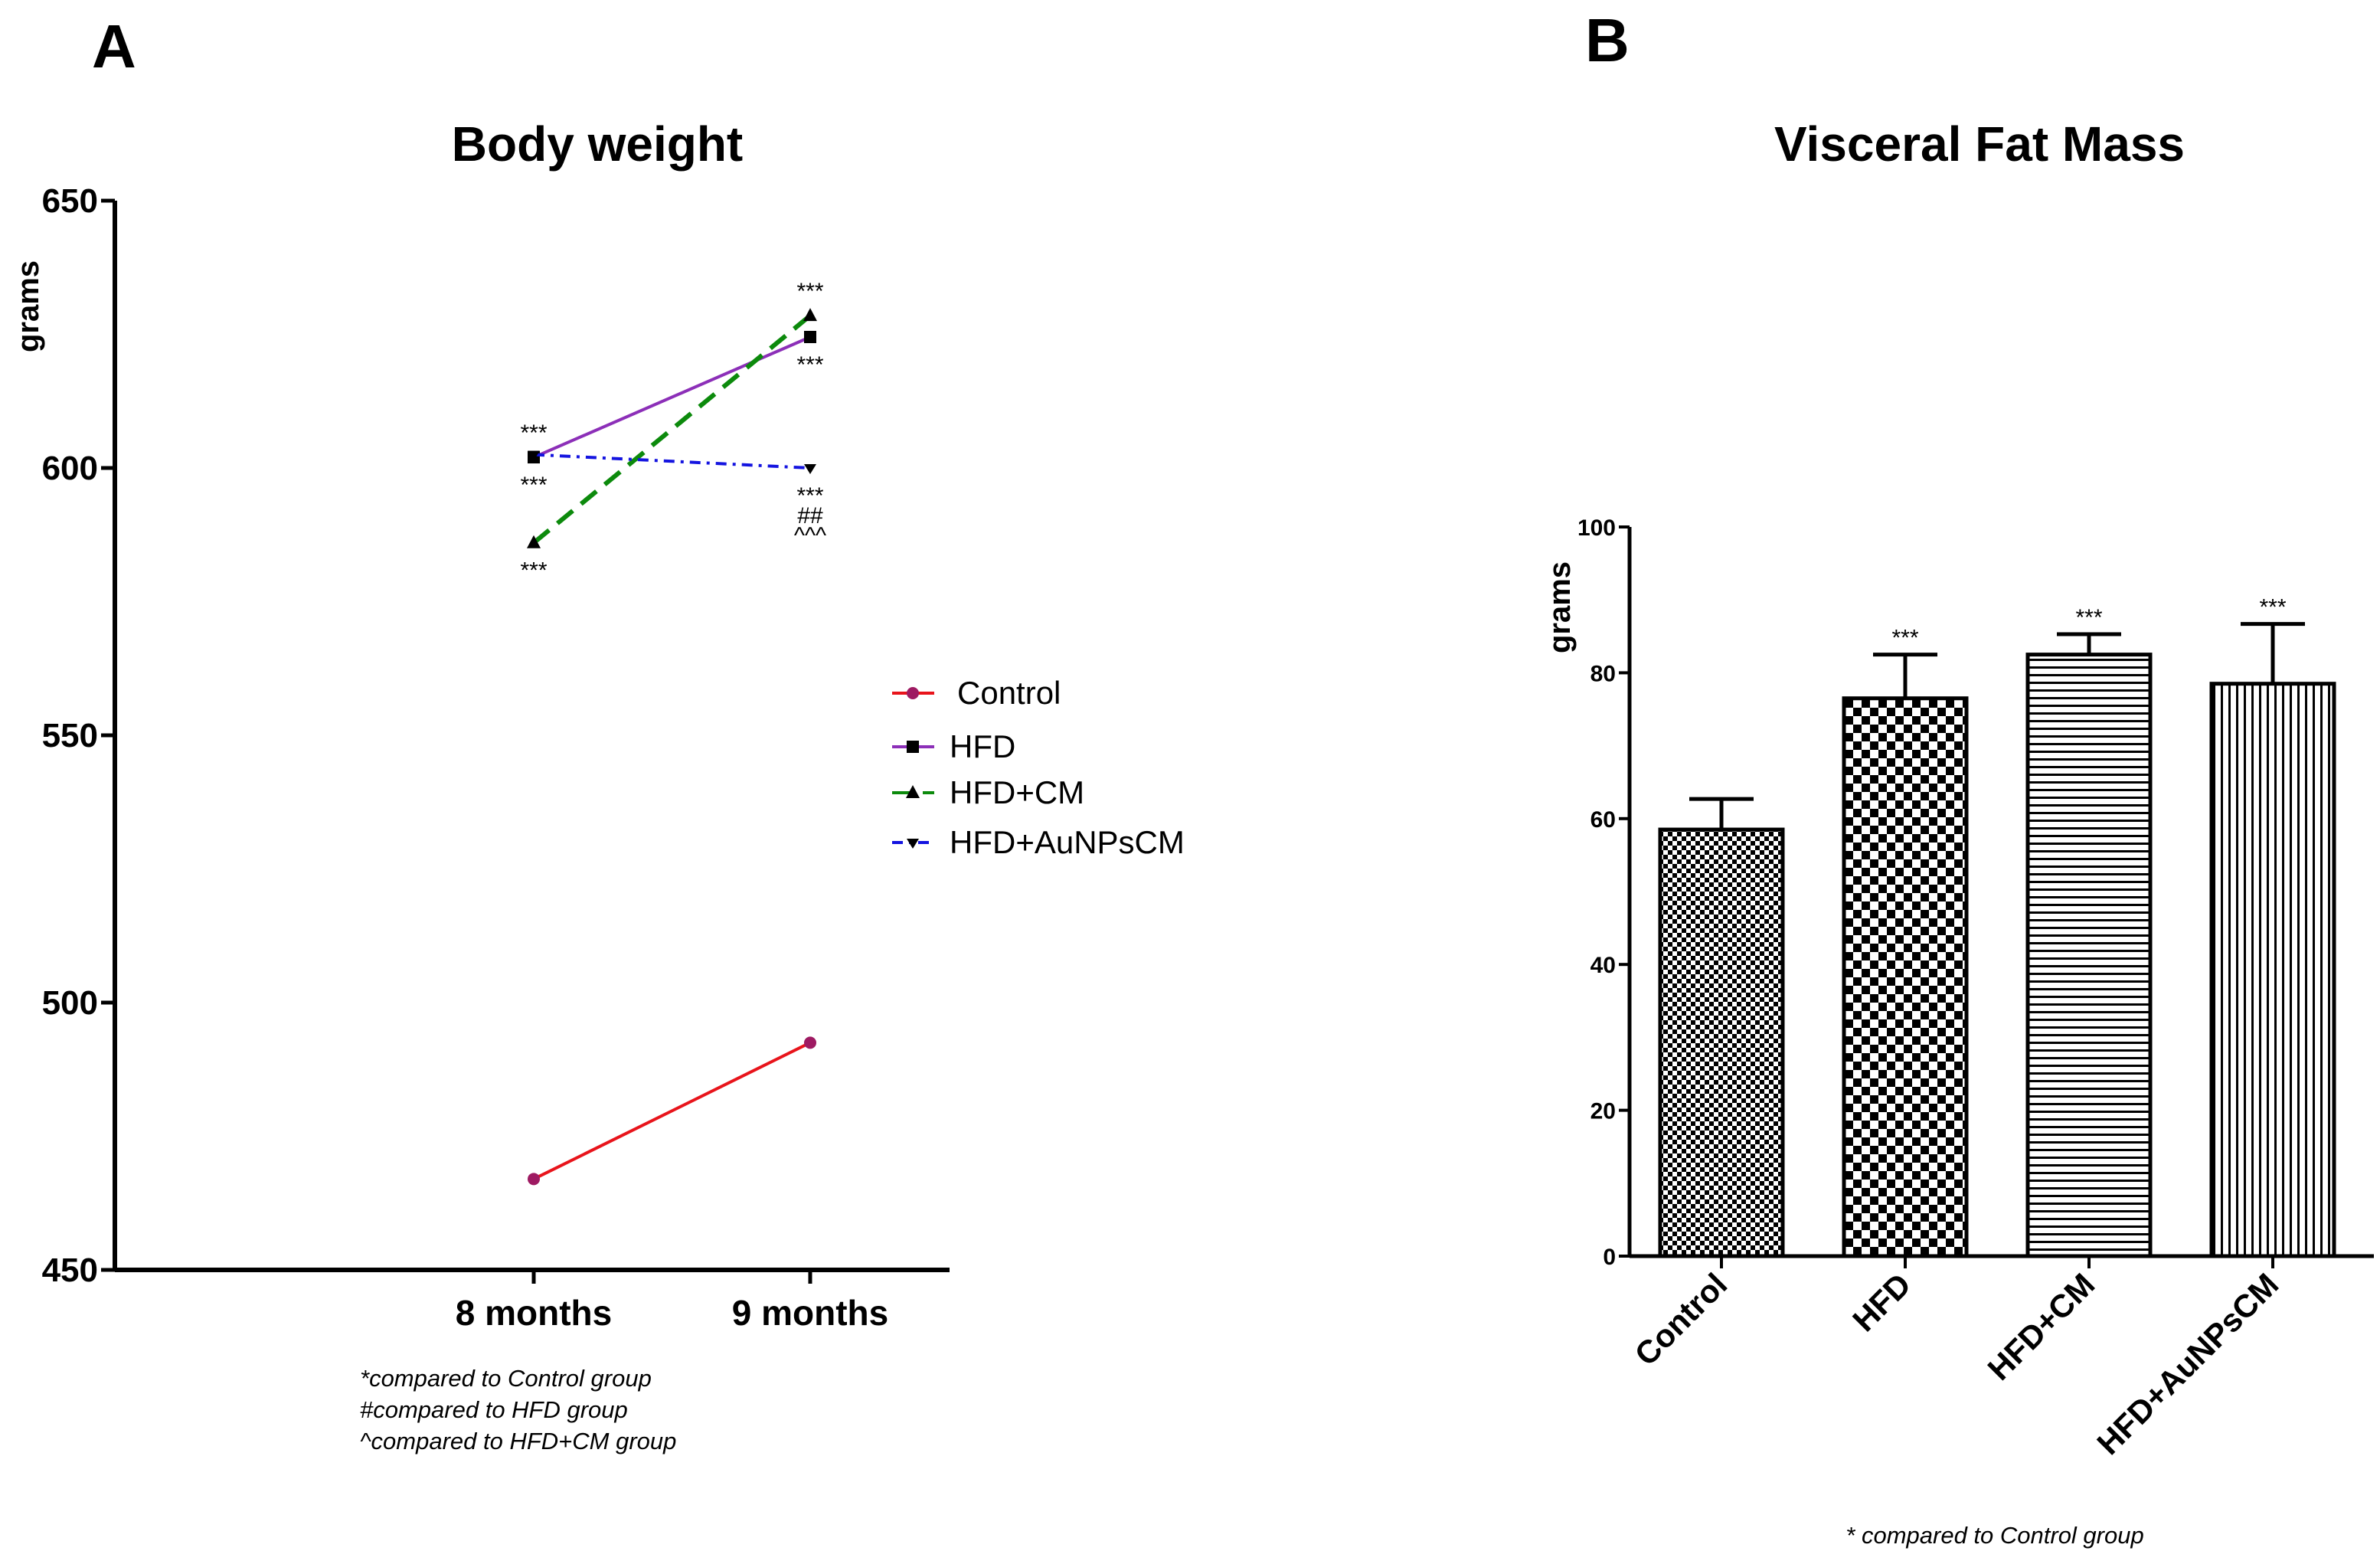 Image resolution: width=2380 pixels, height=1551 pixels. What do you see at coordinates (1681, 1319) in the screenshot?
I see `chart-b-xtick-label: Control` at bounding box center [1681, 1319].